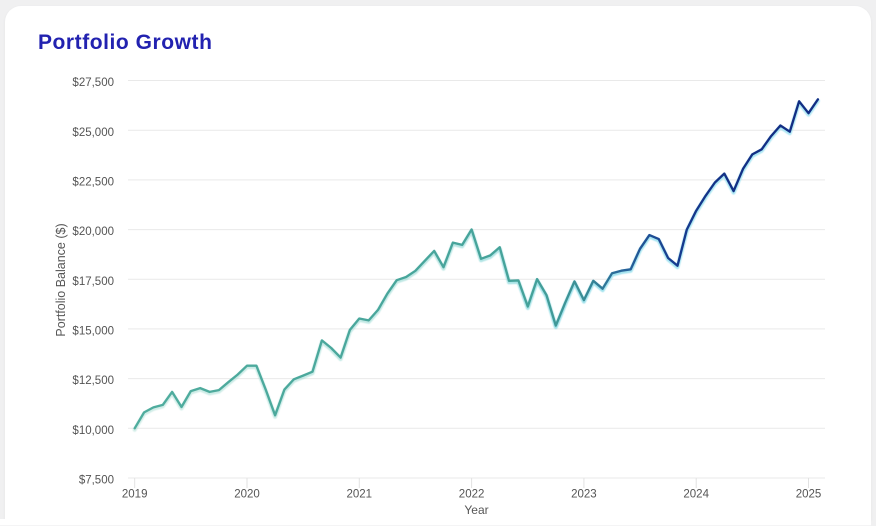  What do you see at coordinates (476, 510) in the screenshot?
I see `svg-text: Year` at bounding box center [476, 510].